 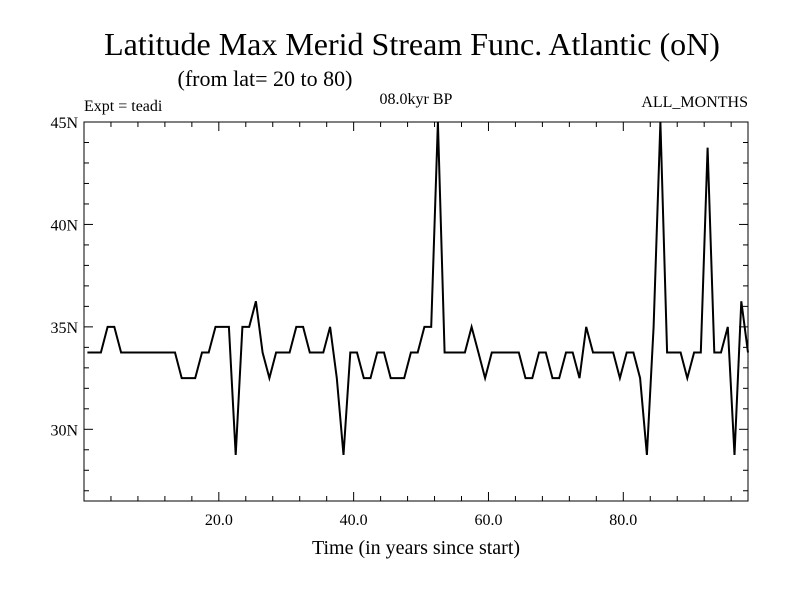 What do you see at coordinates (416, 99) in the screenshot?
I see `annotation-center: 08.0kyr BP` at bounding box center [416, 99].